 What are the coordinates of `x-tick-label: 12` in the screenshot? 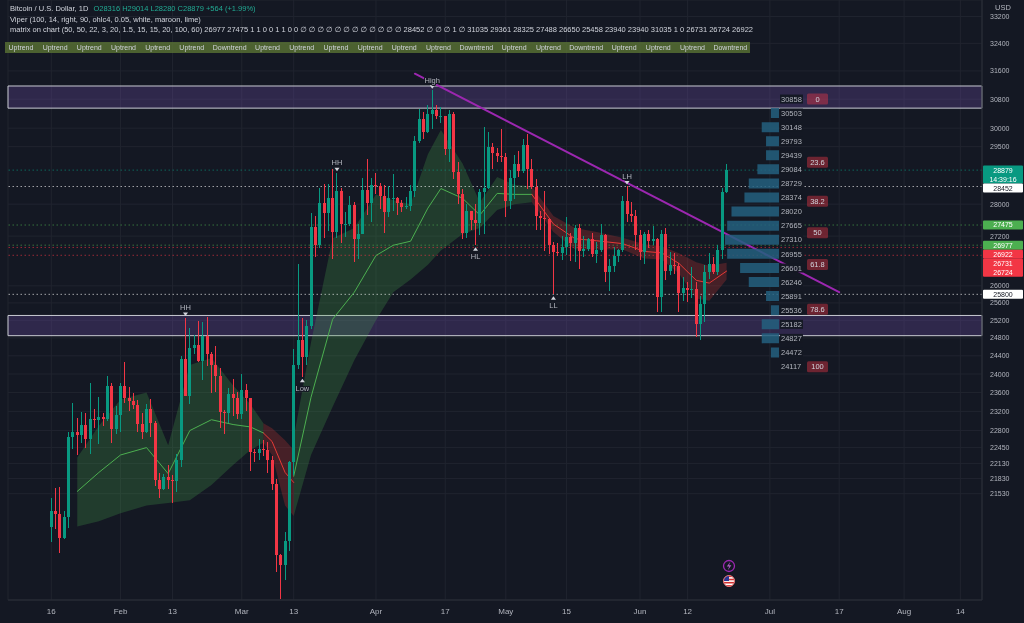 It's located at (688, 611).